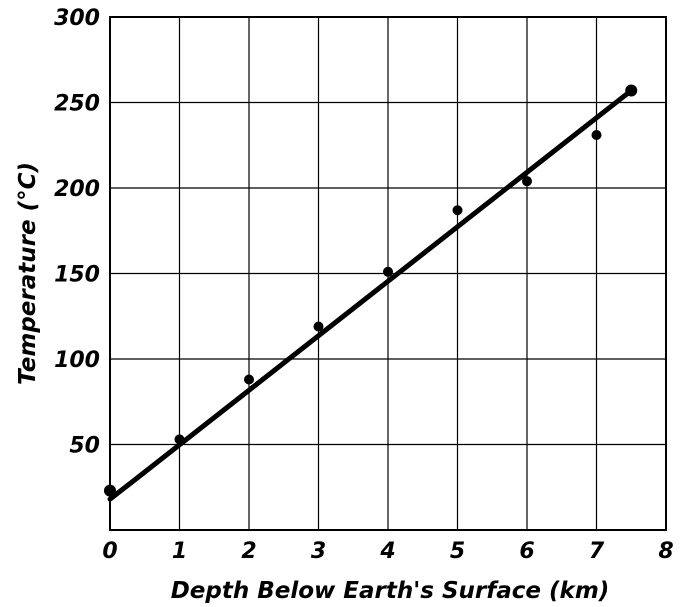 This screenshot has height=607, width=685. What do you see at coordinates (526, 551) in the screenshot?
I see `x-tick-label: 6` at bounding box center [526, 551].